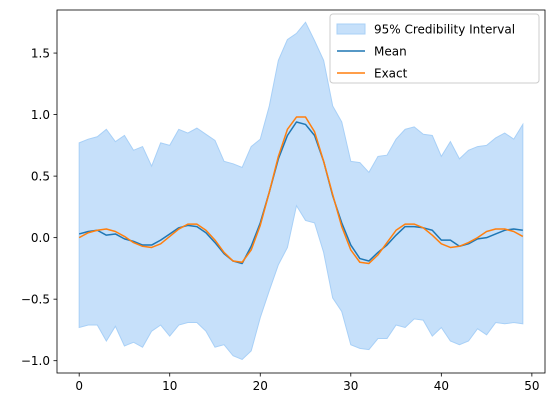  What do you see at coordinates (444, 29) in the screenshot?
I see `legend-label-95-credibility-interval: 95% Credibility Interval` at bounding box center [444, 29].